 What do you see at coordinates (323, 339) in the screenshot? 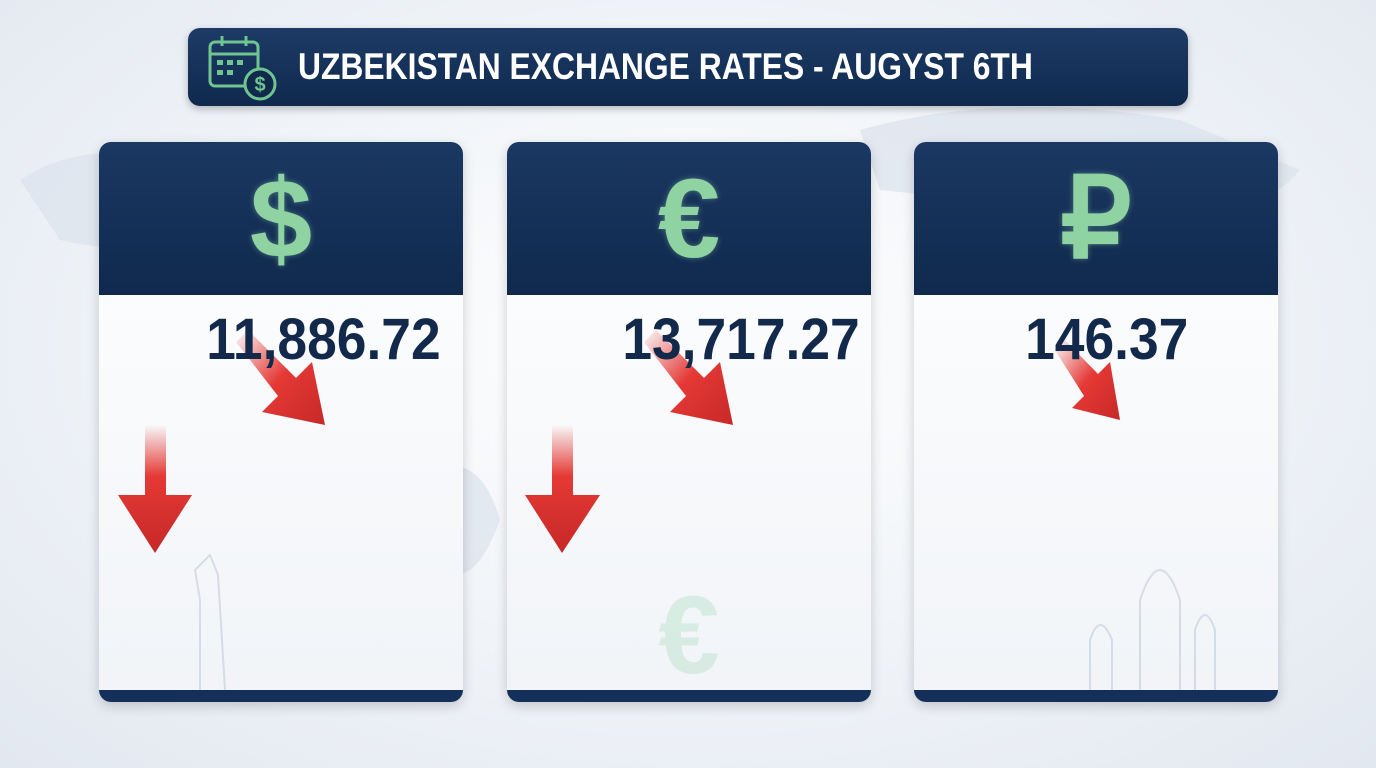
I see `exchange-rate: 11,886.72` at bounding box center [323, 339].